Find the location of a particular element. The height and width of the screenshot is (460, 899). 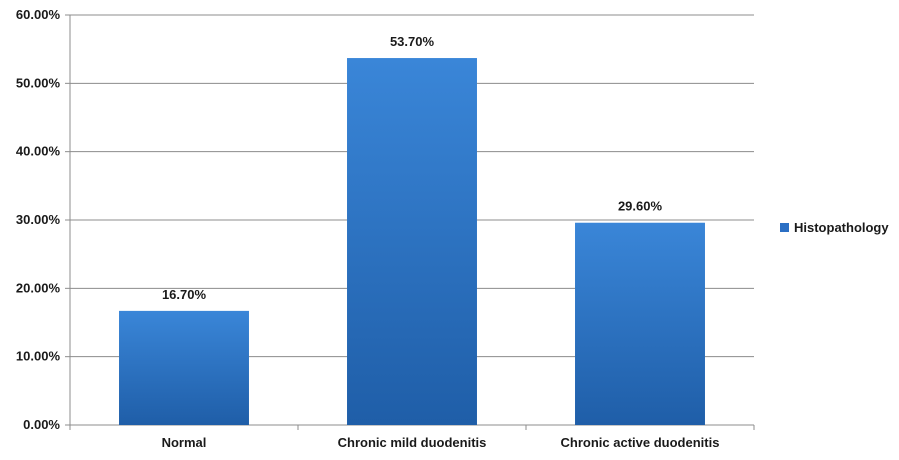

data-label: 29.60% is located at coordinates (640, 206).